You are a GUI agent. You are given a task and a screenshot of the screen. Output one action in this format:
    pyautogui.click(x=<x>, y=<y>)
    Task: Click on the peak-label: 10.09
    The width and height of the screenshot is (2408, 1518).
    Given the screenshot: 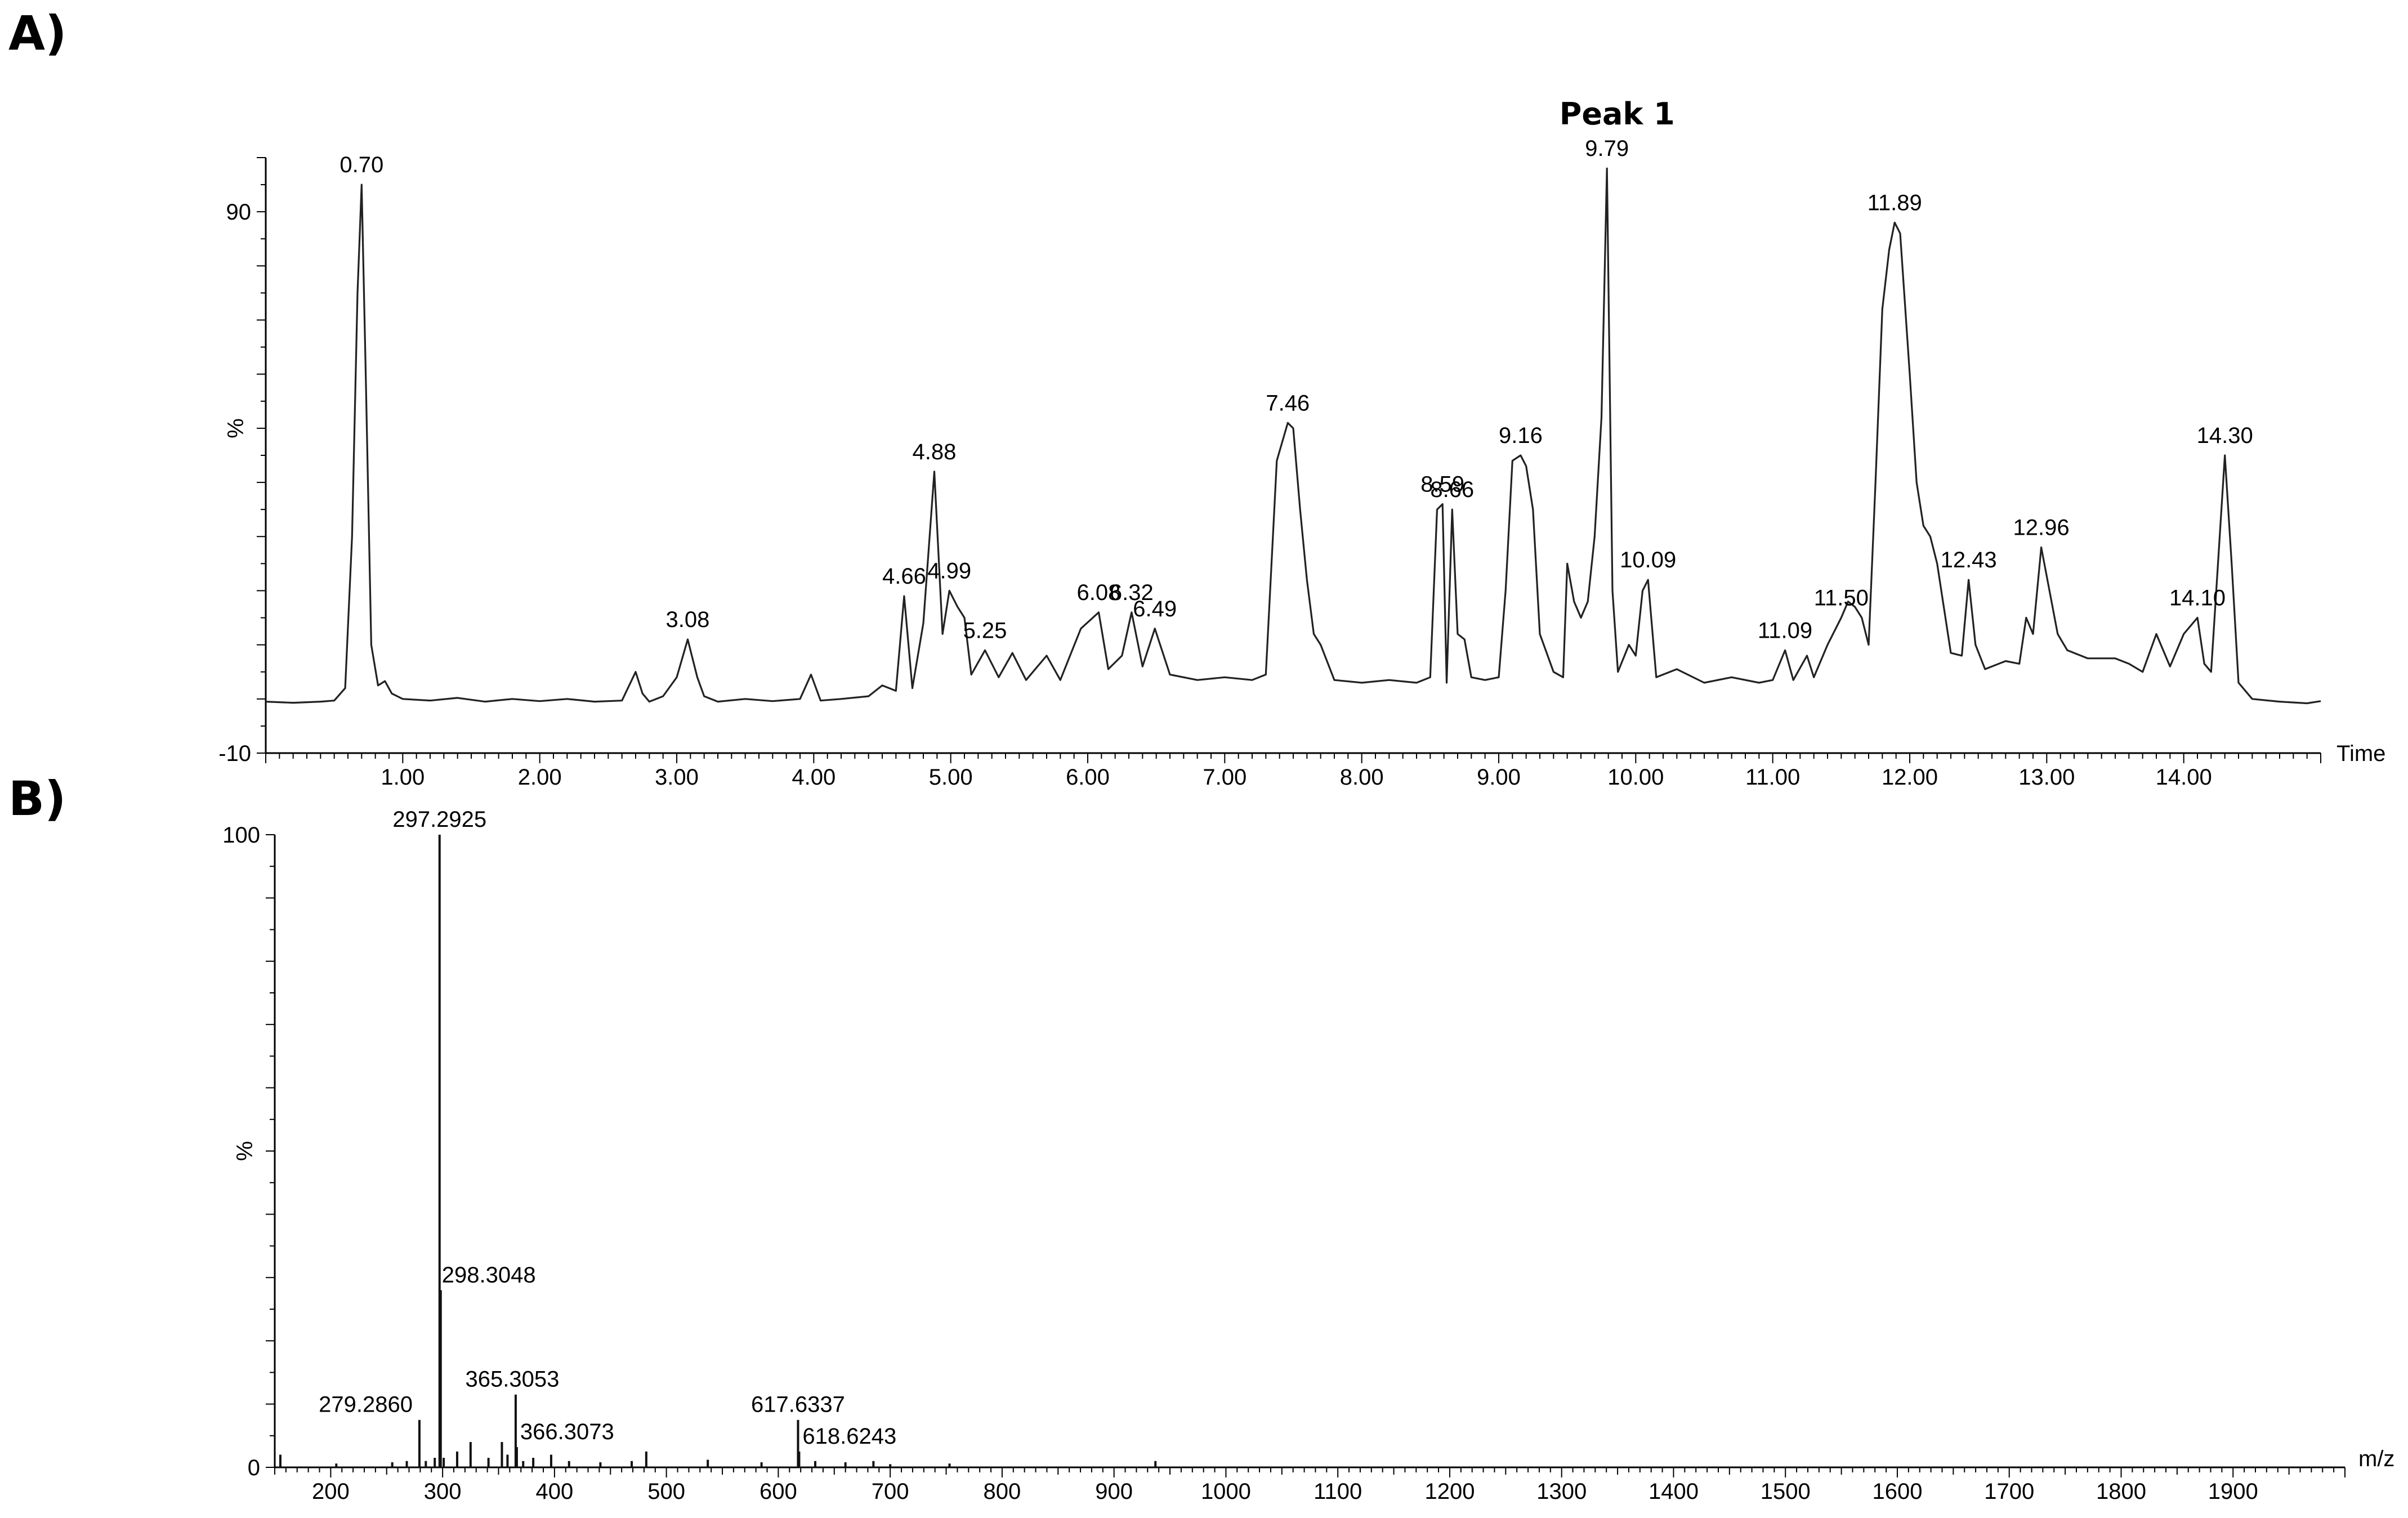 What is the action you would take?
    pyautogui.click(x=1648, y=560)
    